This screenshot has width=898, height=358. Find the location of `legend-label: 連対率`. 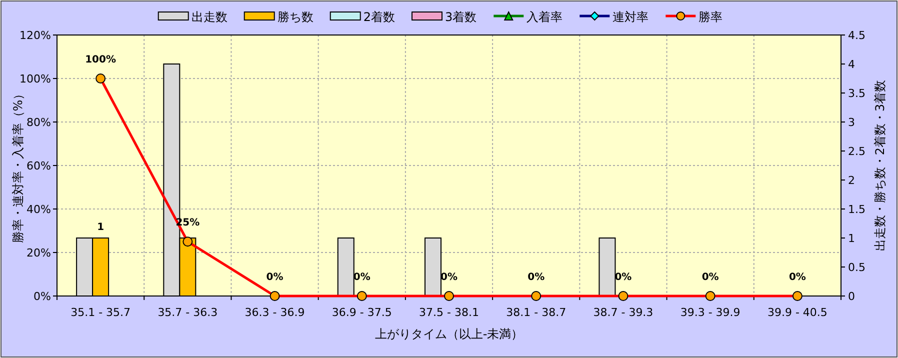

legend-label: 連対率 is located at coordinates (630, 17).